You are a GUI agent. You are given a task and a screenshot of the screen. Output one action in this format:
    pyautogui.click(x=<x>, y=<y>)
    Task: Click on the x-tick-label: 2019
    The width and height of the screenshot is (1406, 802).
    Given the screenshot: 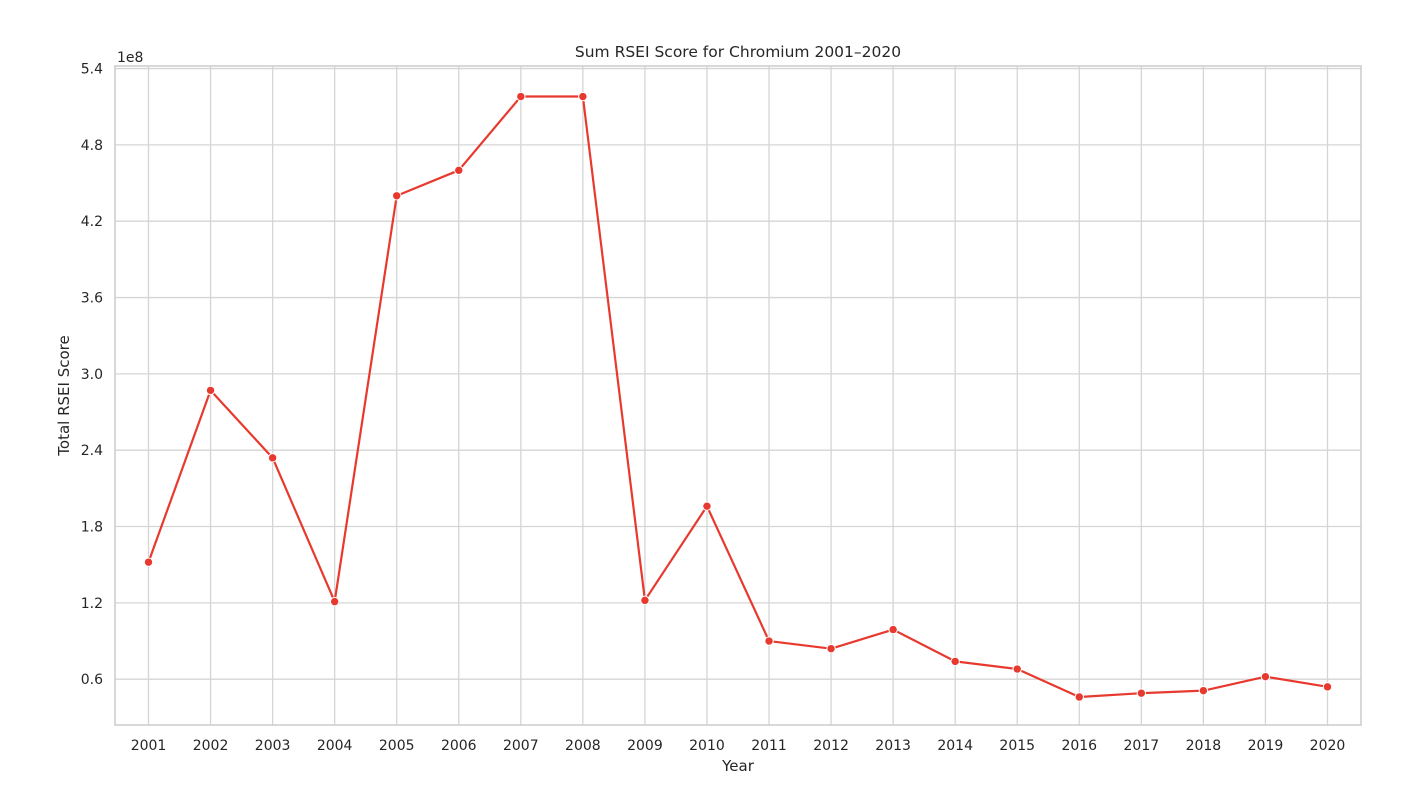 What is the action you would take?
    pyautogui.click(x=1266, y=746)
    